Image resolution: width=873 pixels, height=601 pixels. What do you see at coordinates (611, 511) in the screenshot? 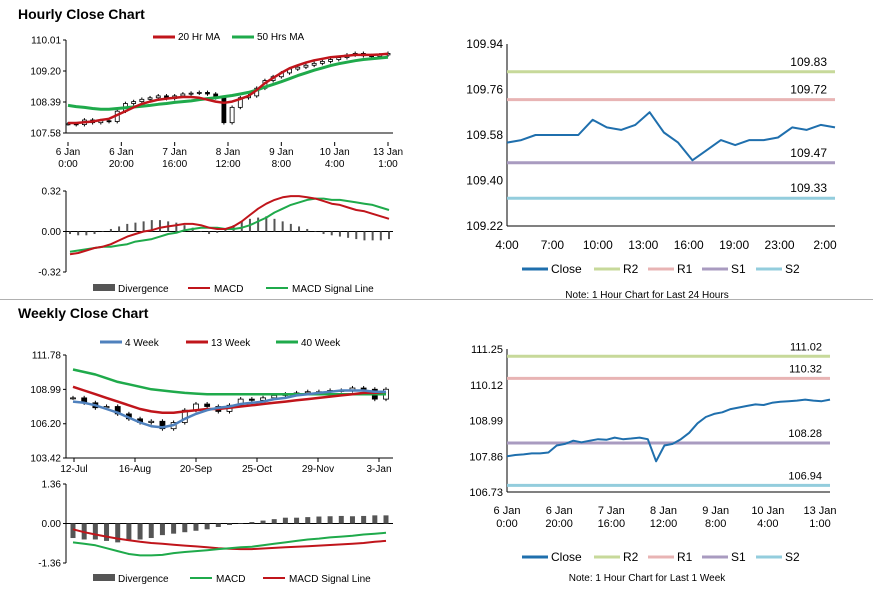
I see `weekly-pivot-x-tick-label: 7 Jan` at bounding box center [611, 511].